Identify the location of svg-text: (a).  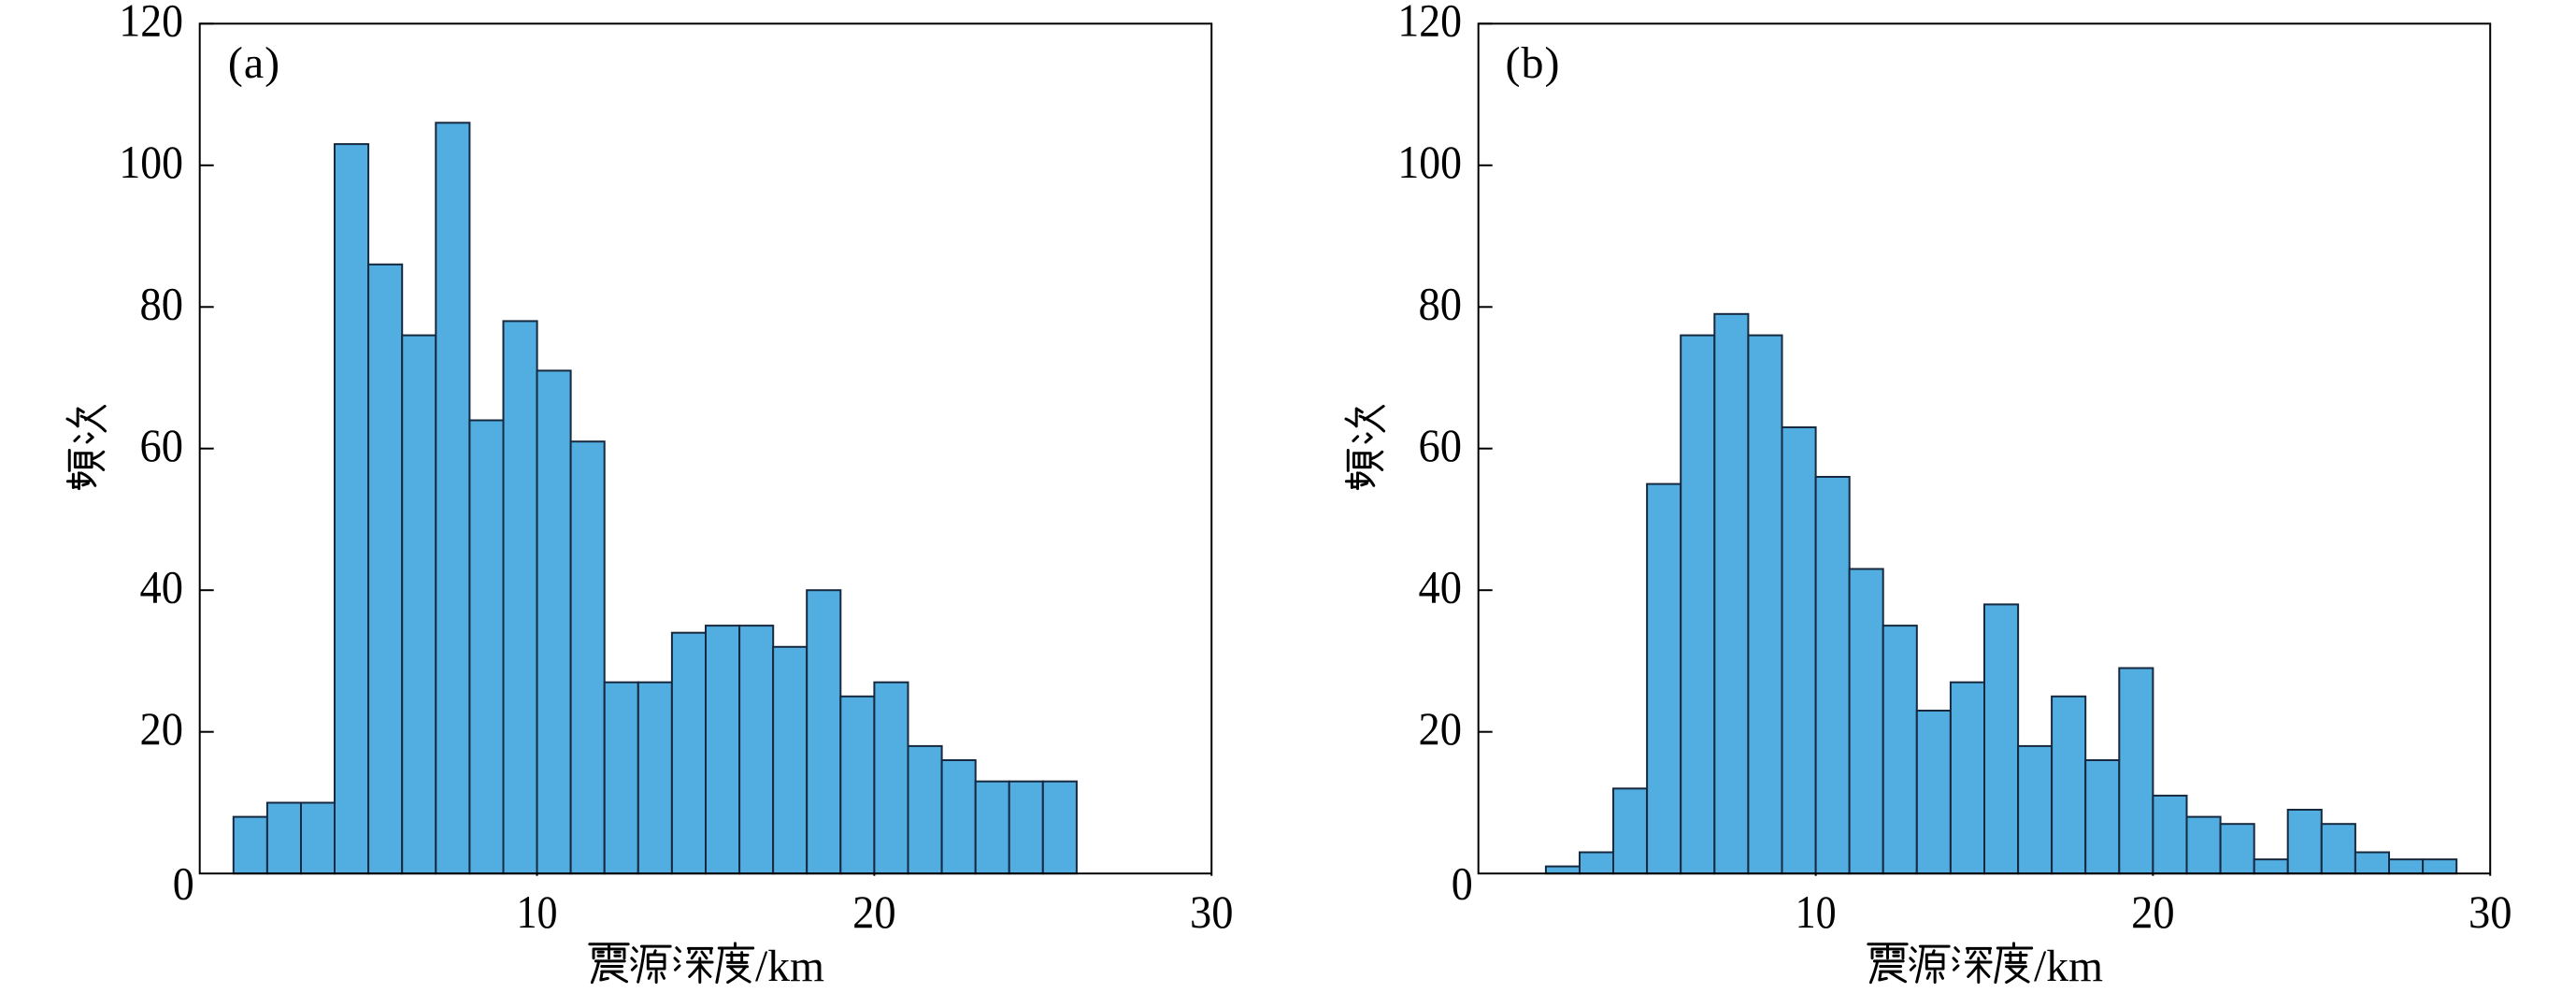
(254, 63).